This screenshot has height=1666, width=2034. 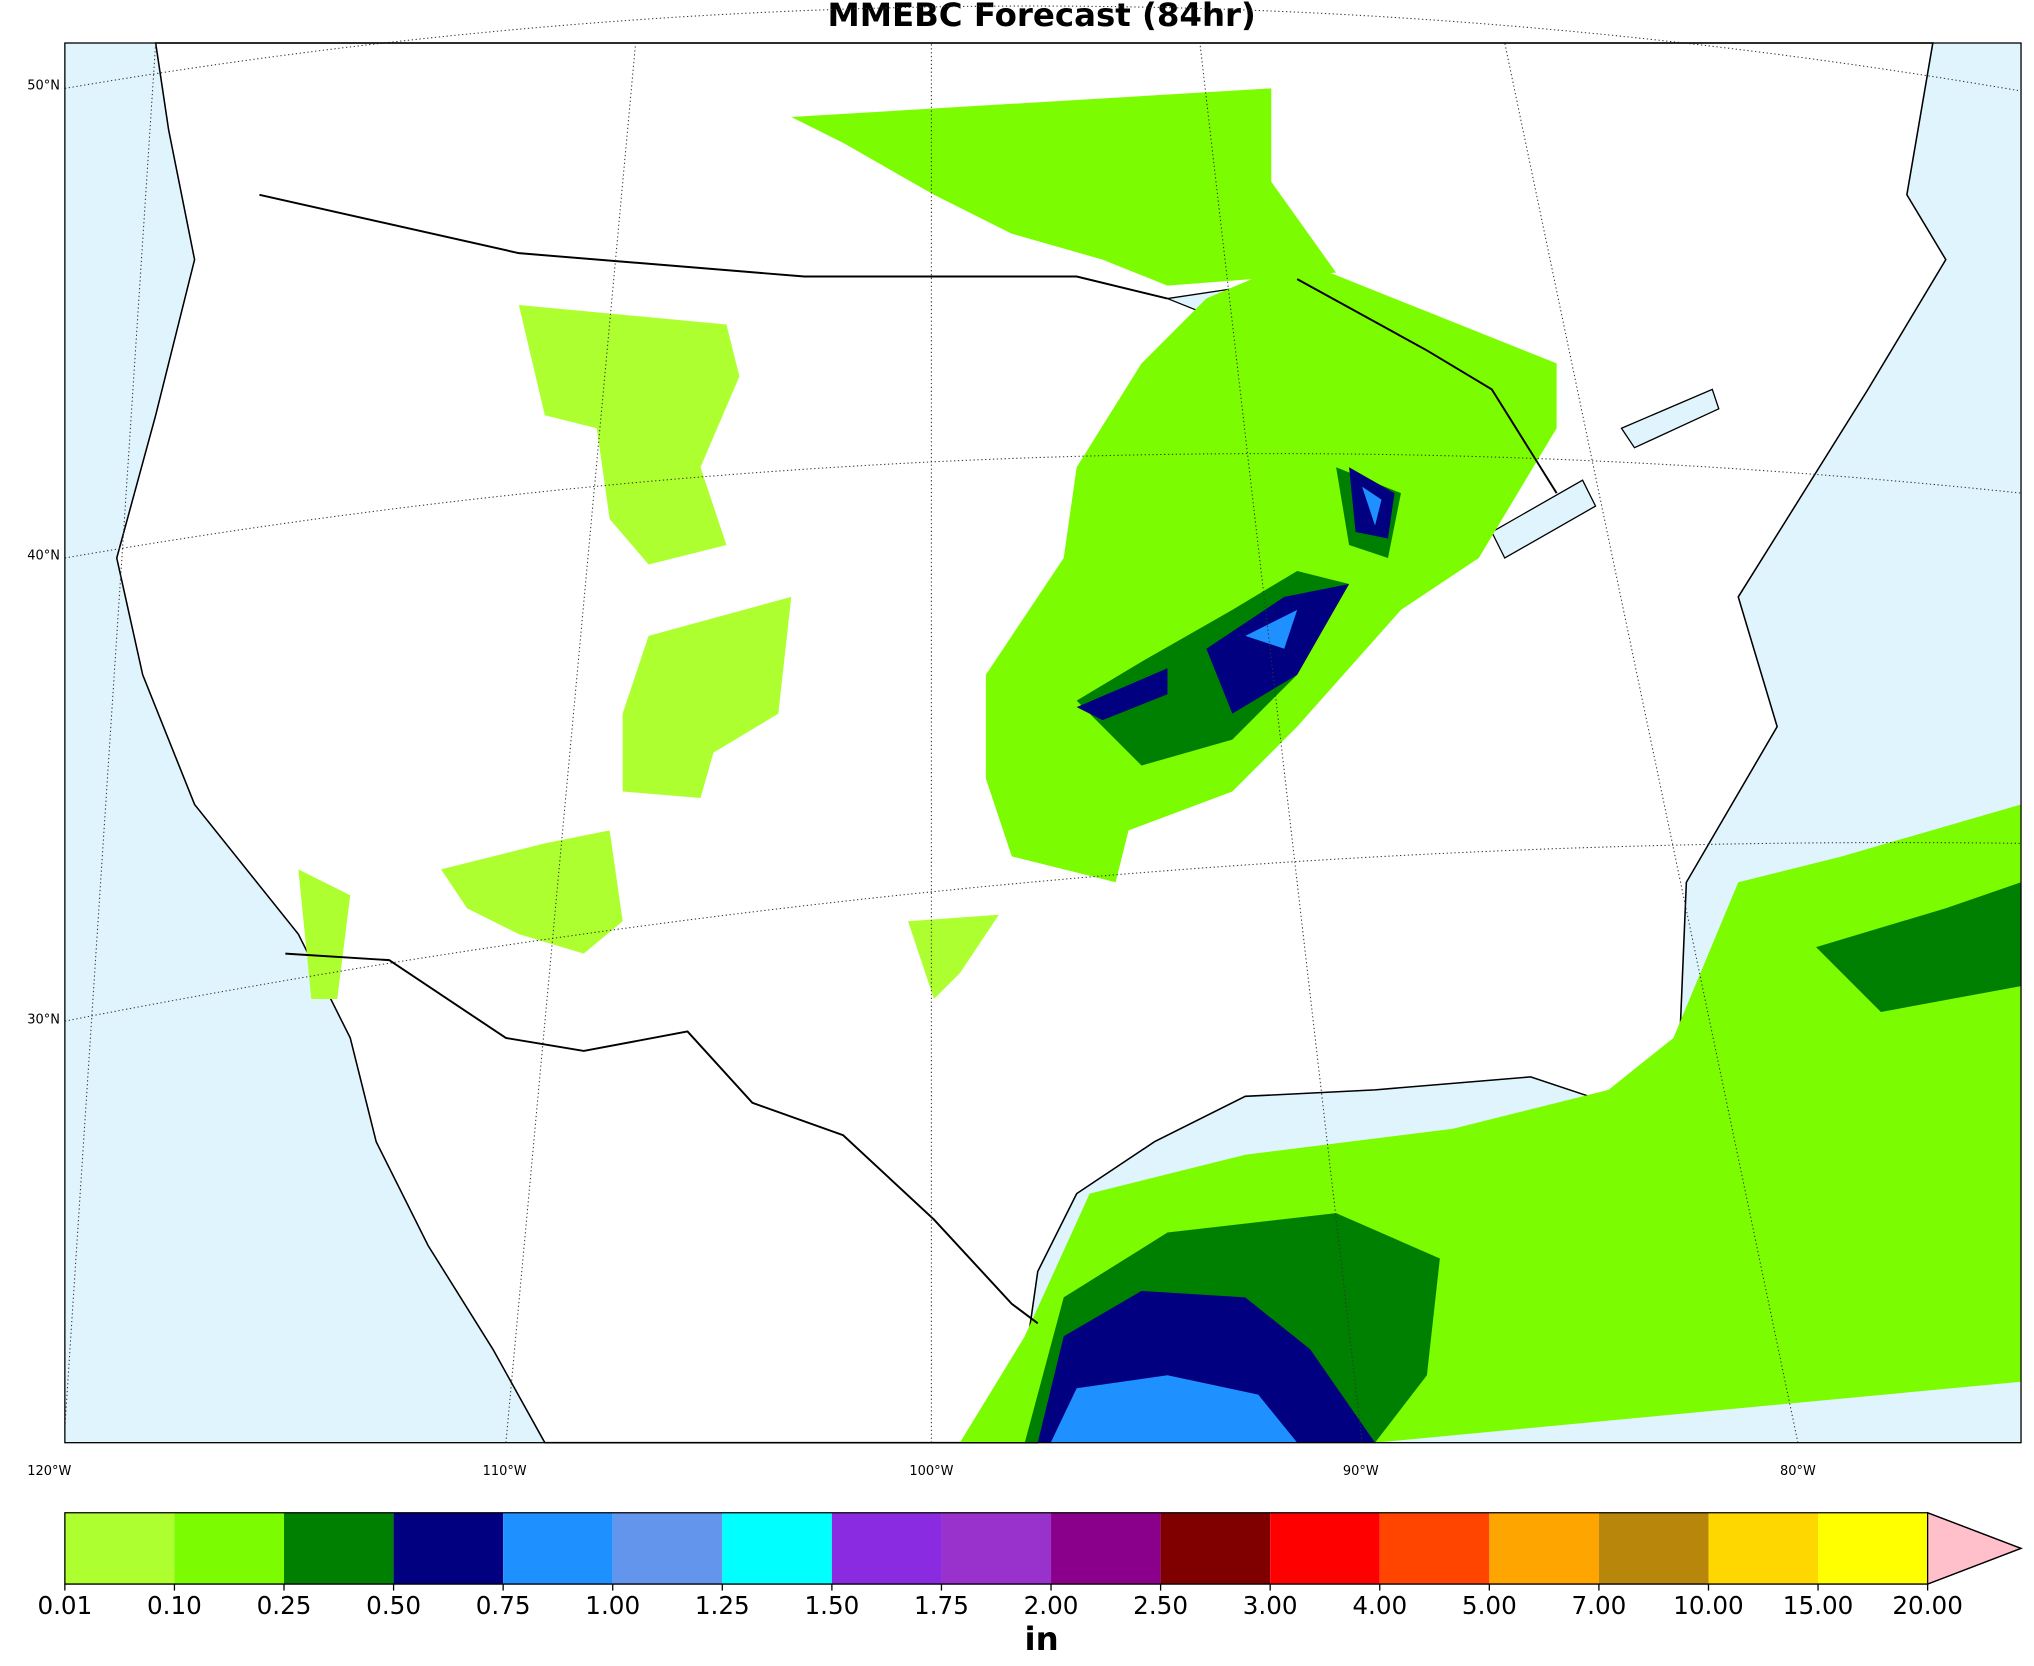 I want to click on colorbar-tick-label: 0.10, so click(x=174, y=1605).